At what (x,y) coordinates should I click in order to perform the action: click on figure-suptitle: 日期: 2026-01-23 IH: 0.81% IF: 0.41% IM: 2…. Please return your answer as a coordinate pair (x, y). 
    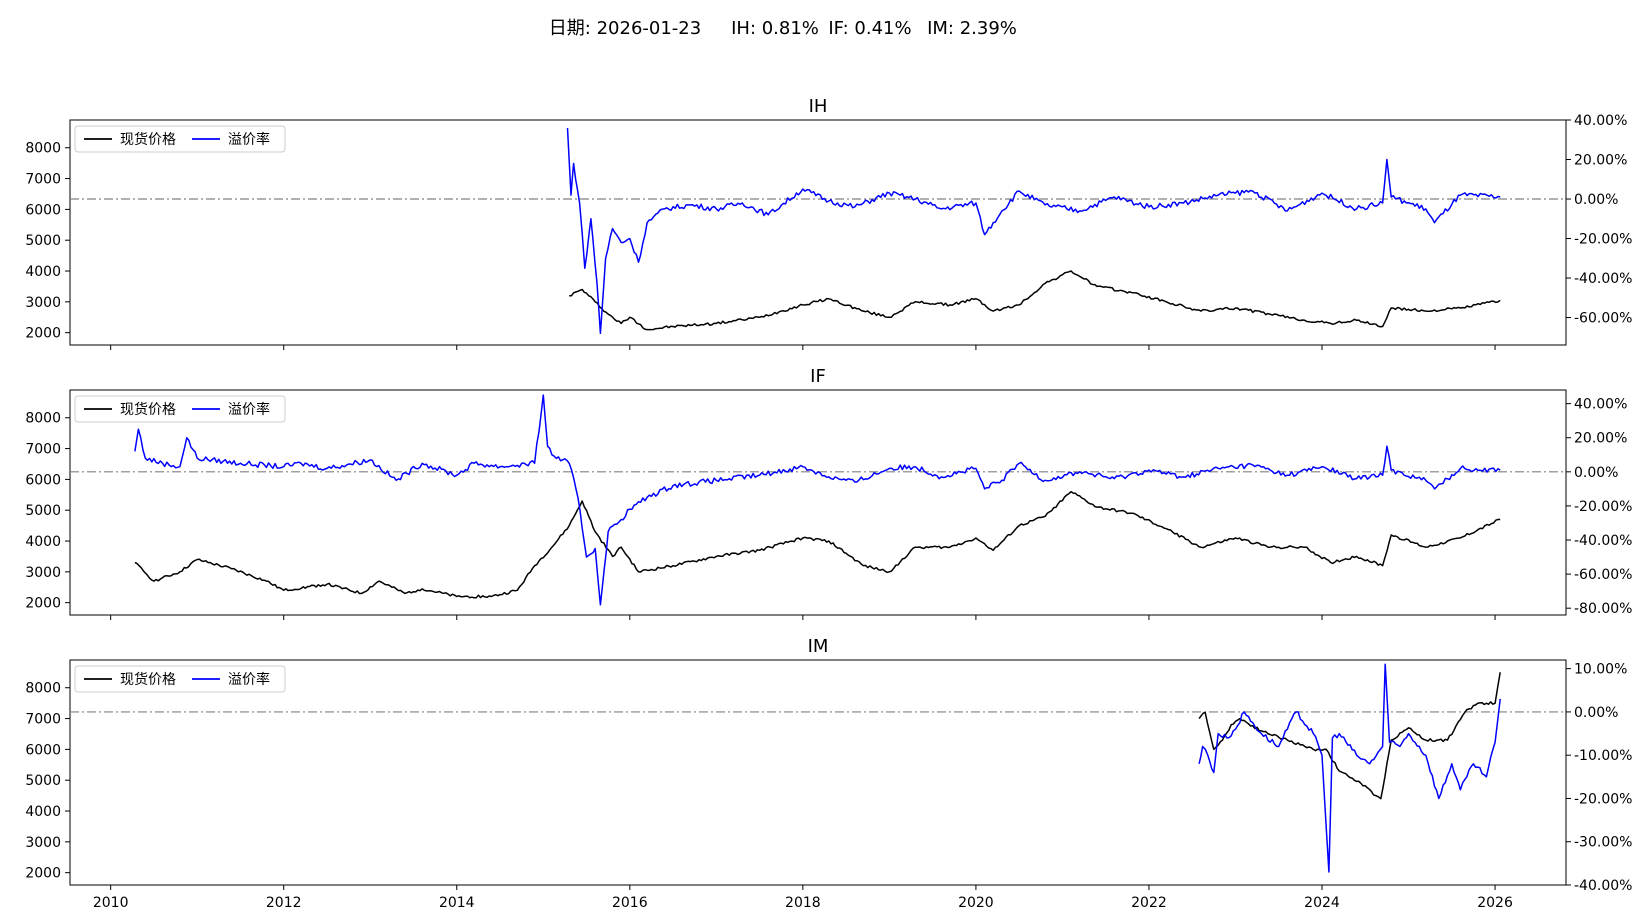
    Looking at the image, I should click on (783, 28).